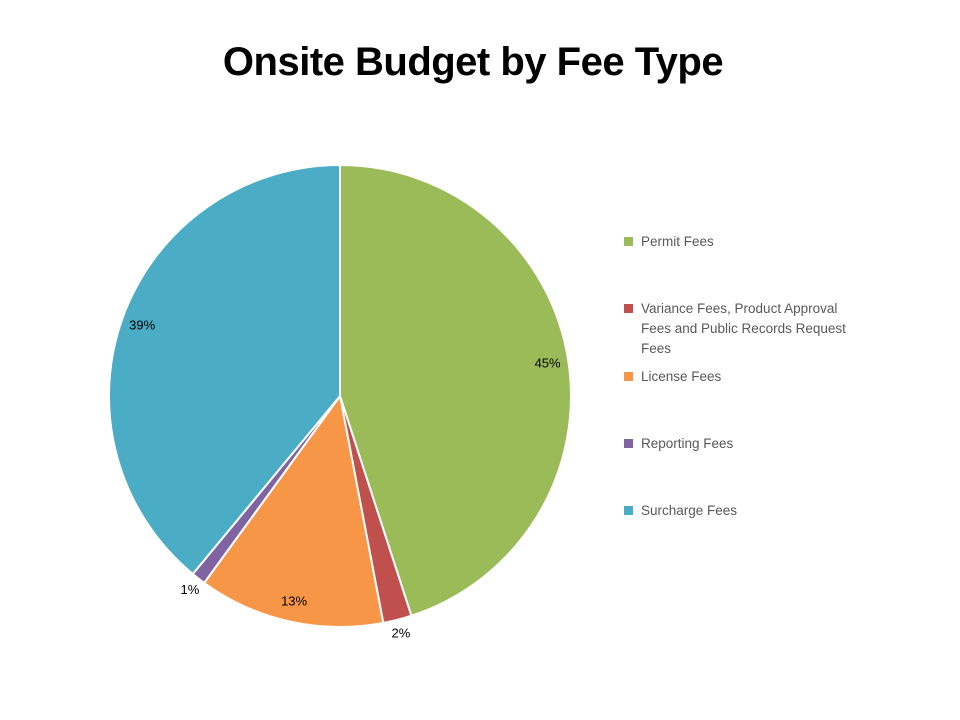 This screenshot has height=720, width=960. Describe the element at coordinates (750, 242) in the screenshot. I see `legend-item-permit-fees: Permit Fees` at that location.